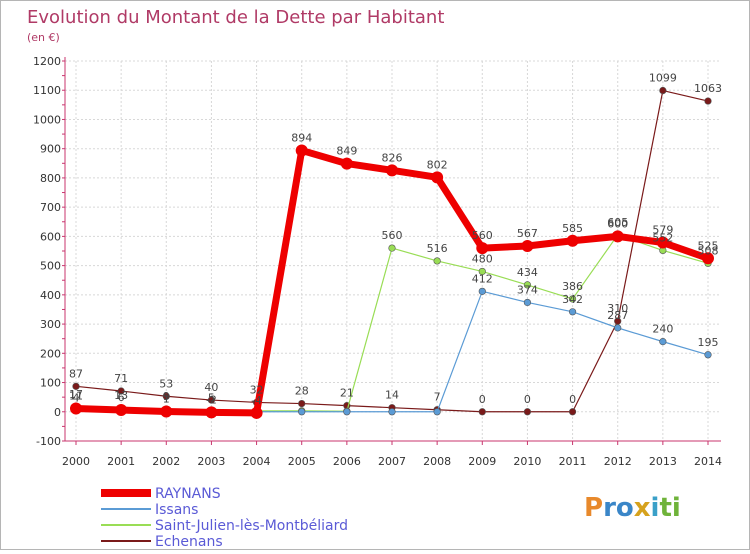 This screenshot has width=750, height=554. I want to click on data-label: -2, so click(211, 399).